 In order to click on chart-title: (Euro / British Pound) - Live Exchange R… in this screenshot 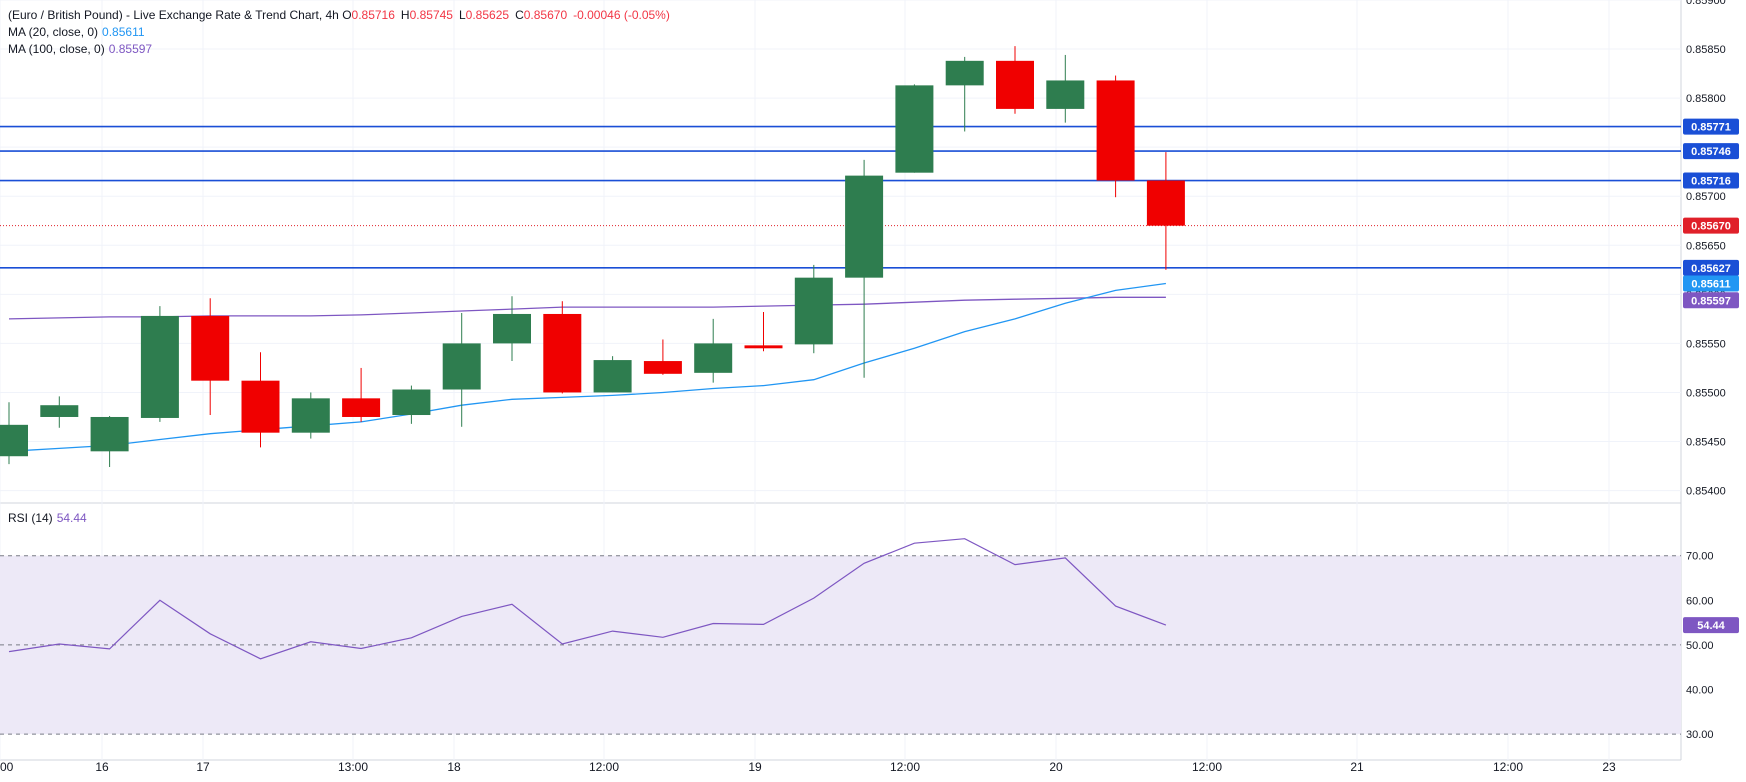, I will do `click(173, 15)`.